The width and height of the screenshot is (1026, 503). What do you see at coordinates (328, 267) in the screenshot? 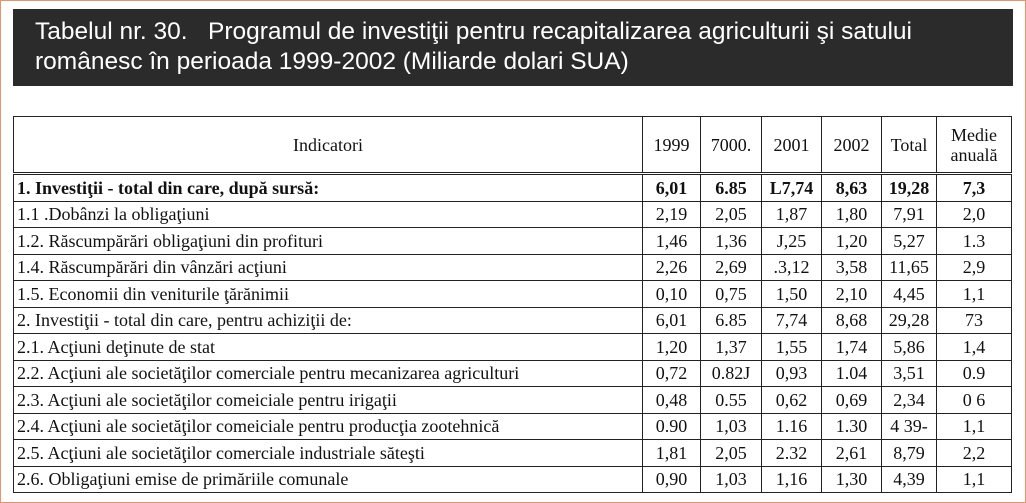
I see `indicator-cell: 1.4. Răscumpărări din vânzări acţiuni` at bounding box center [328, 267].